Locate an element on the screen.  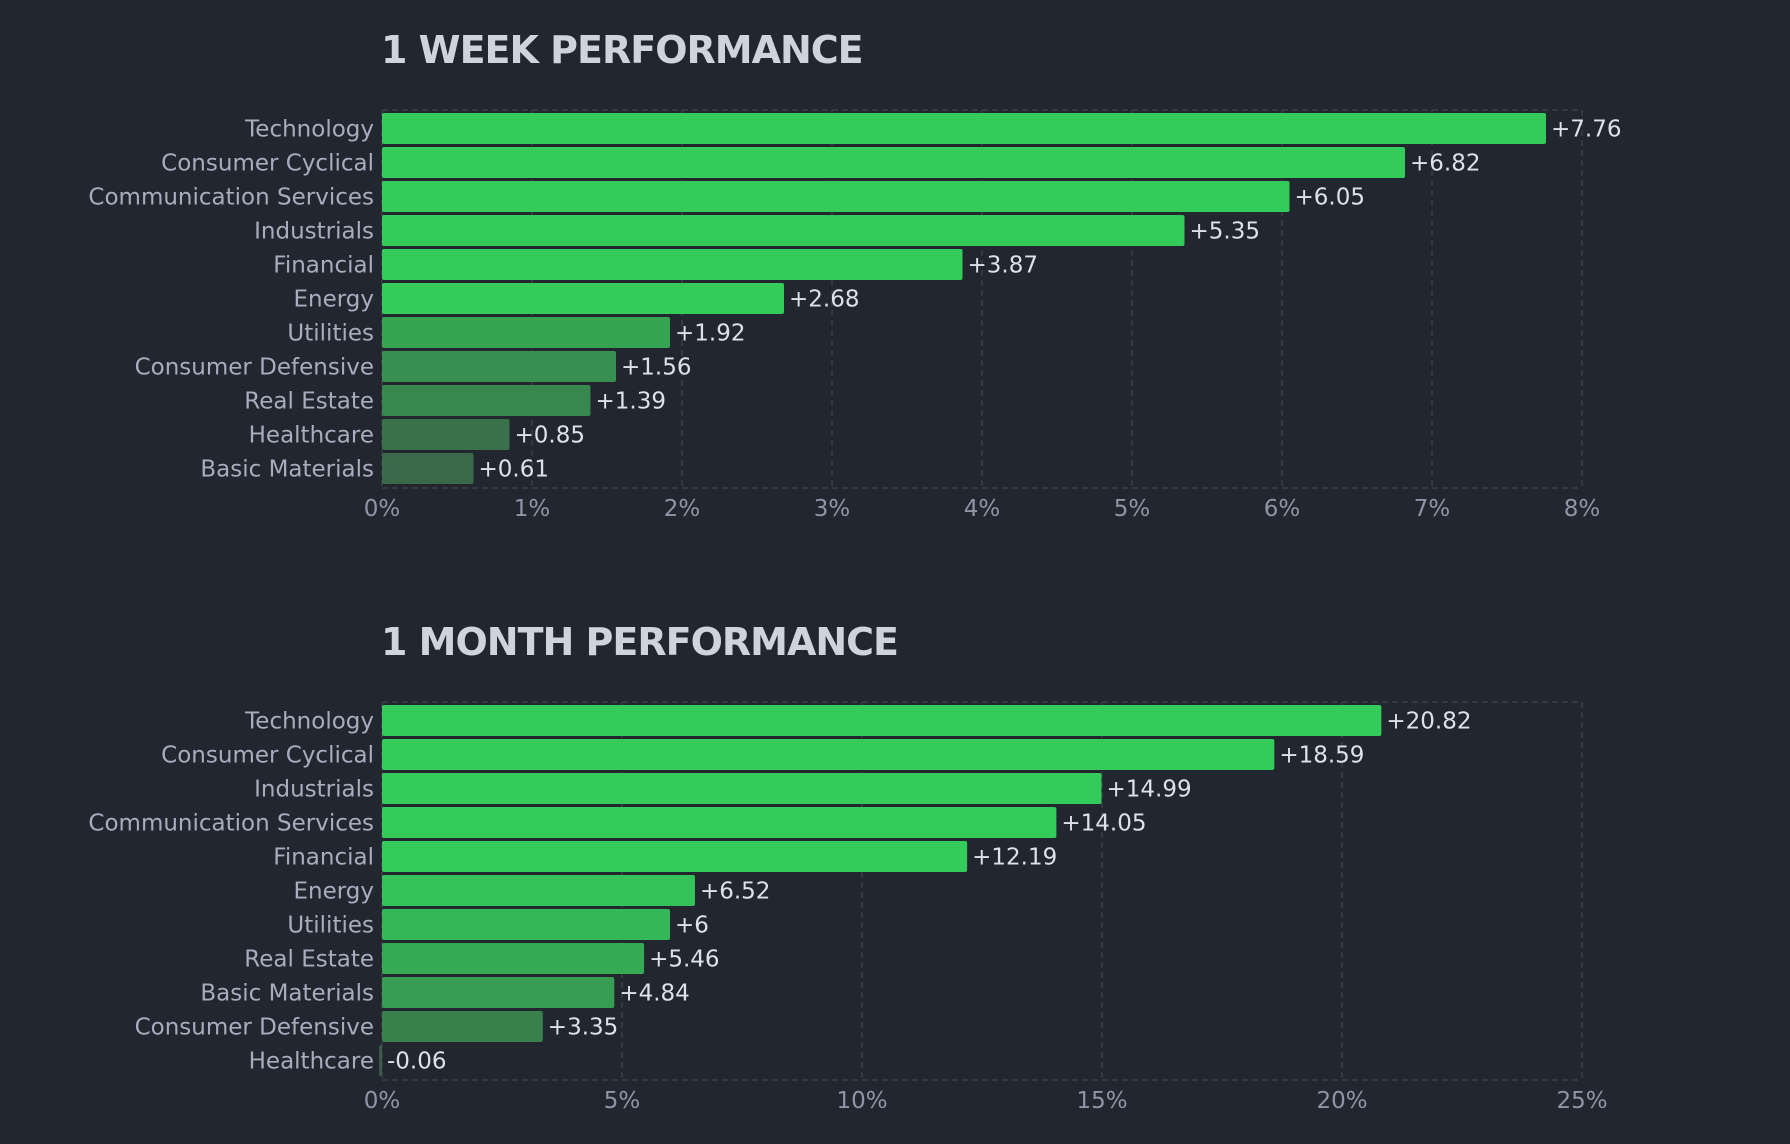
value-label: +6 is located at coordinates (692, 926).